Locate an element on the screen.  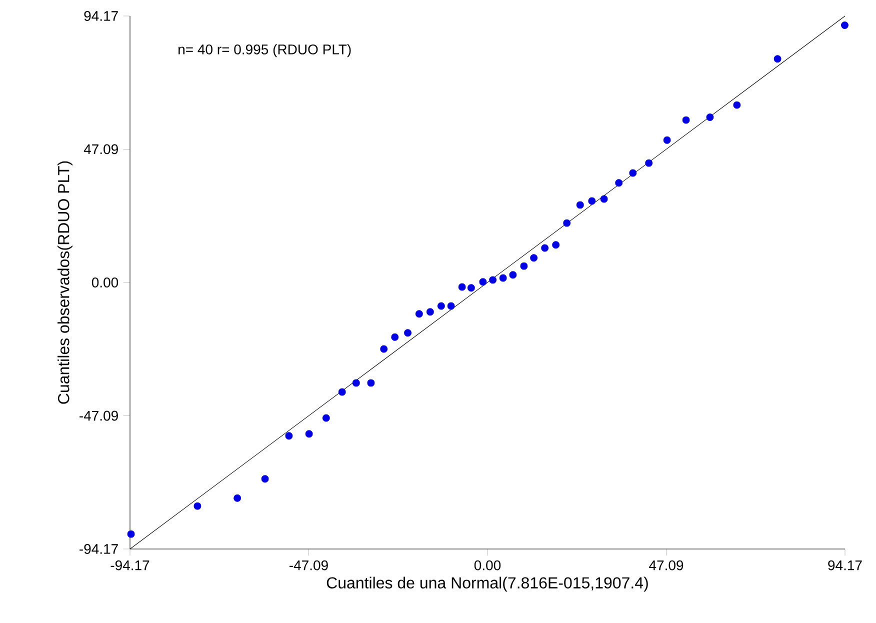
x-tick-label: -47.09 is located at coordinates (309, 565).